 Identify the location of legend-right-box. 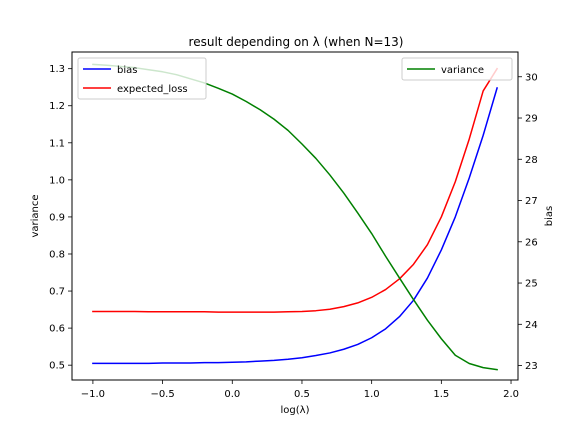
(457, 69).